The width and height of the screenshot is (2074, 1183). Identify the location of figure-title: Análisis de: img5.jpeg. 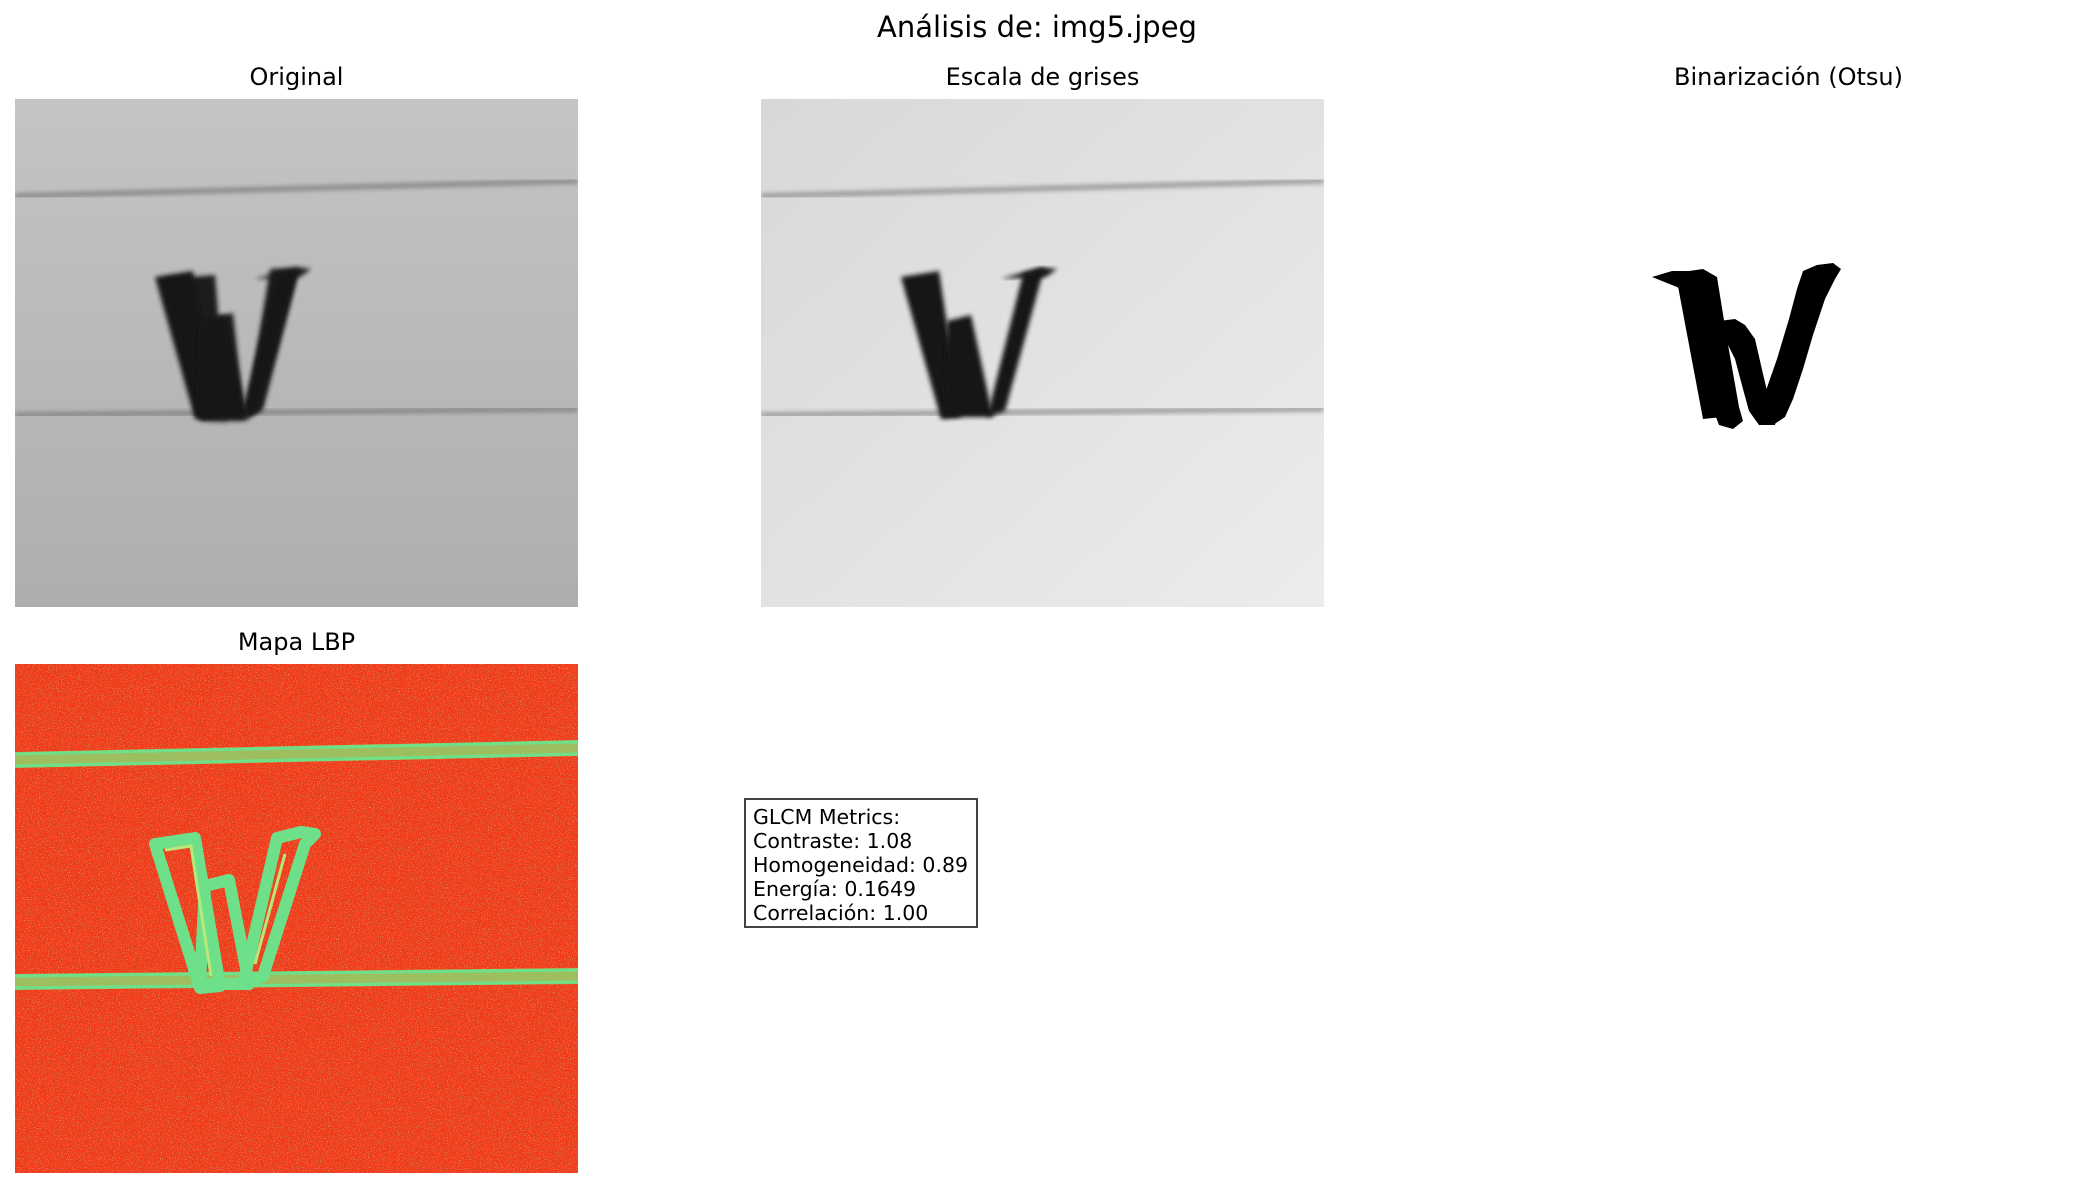
(1037, 27).